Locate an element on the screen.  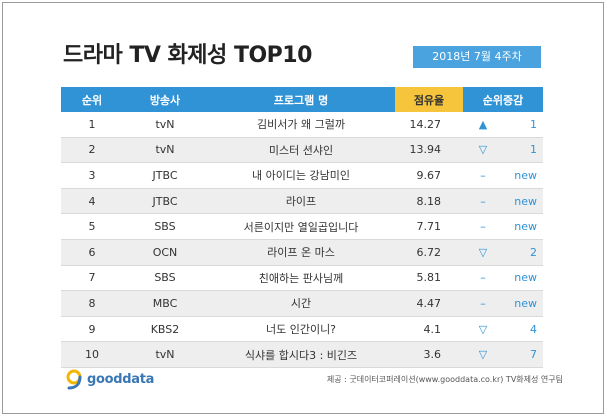
channel-cell: OCN is located at coordinates (165, 252).